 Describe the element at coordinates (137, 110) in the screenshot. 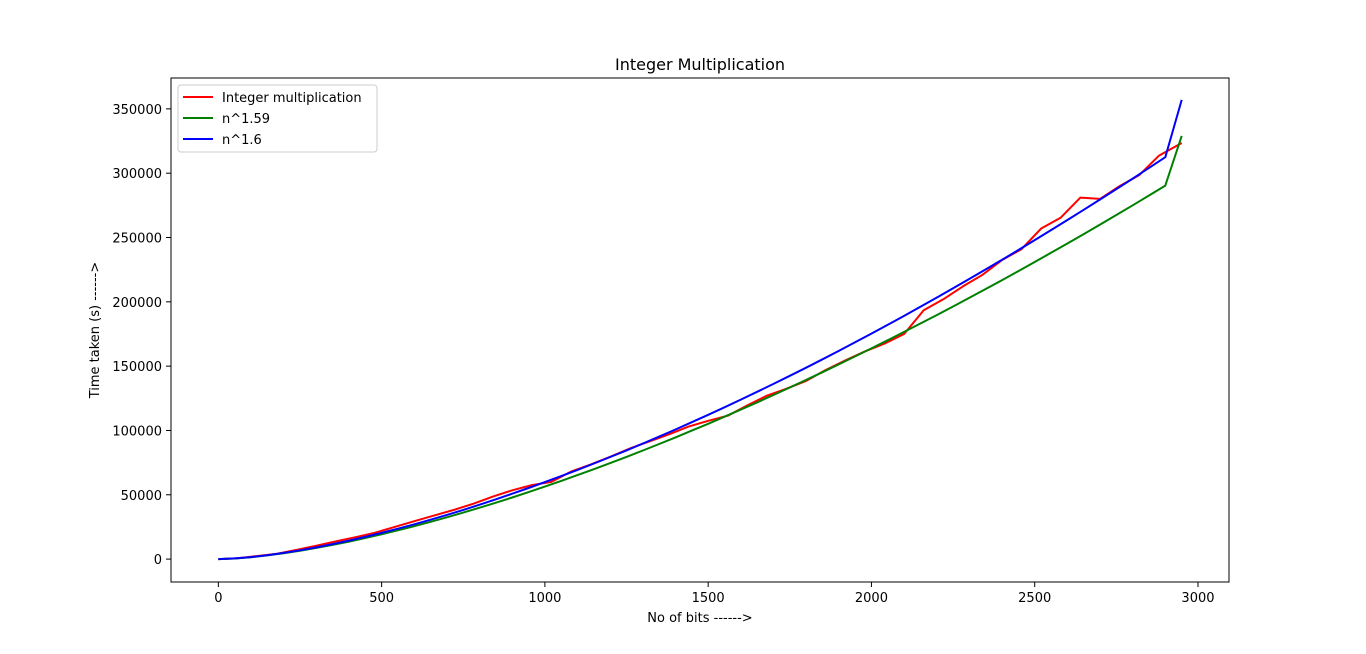

I see `y-tick-label: 350000` at that location.